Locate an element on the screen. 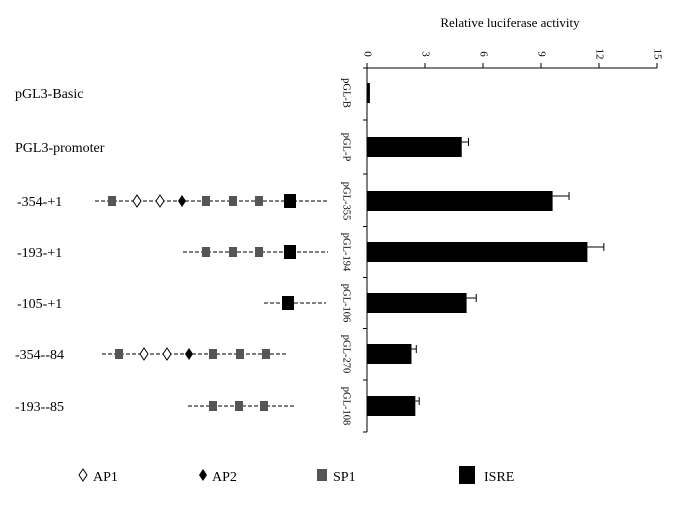 The width and height of the screenshot is (685, 505). construct-name: -354--84 is located at coordinates (39, 355).